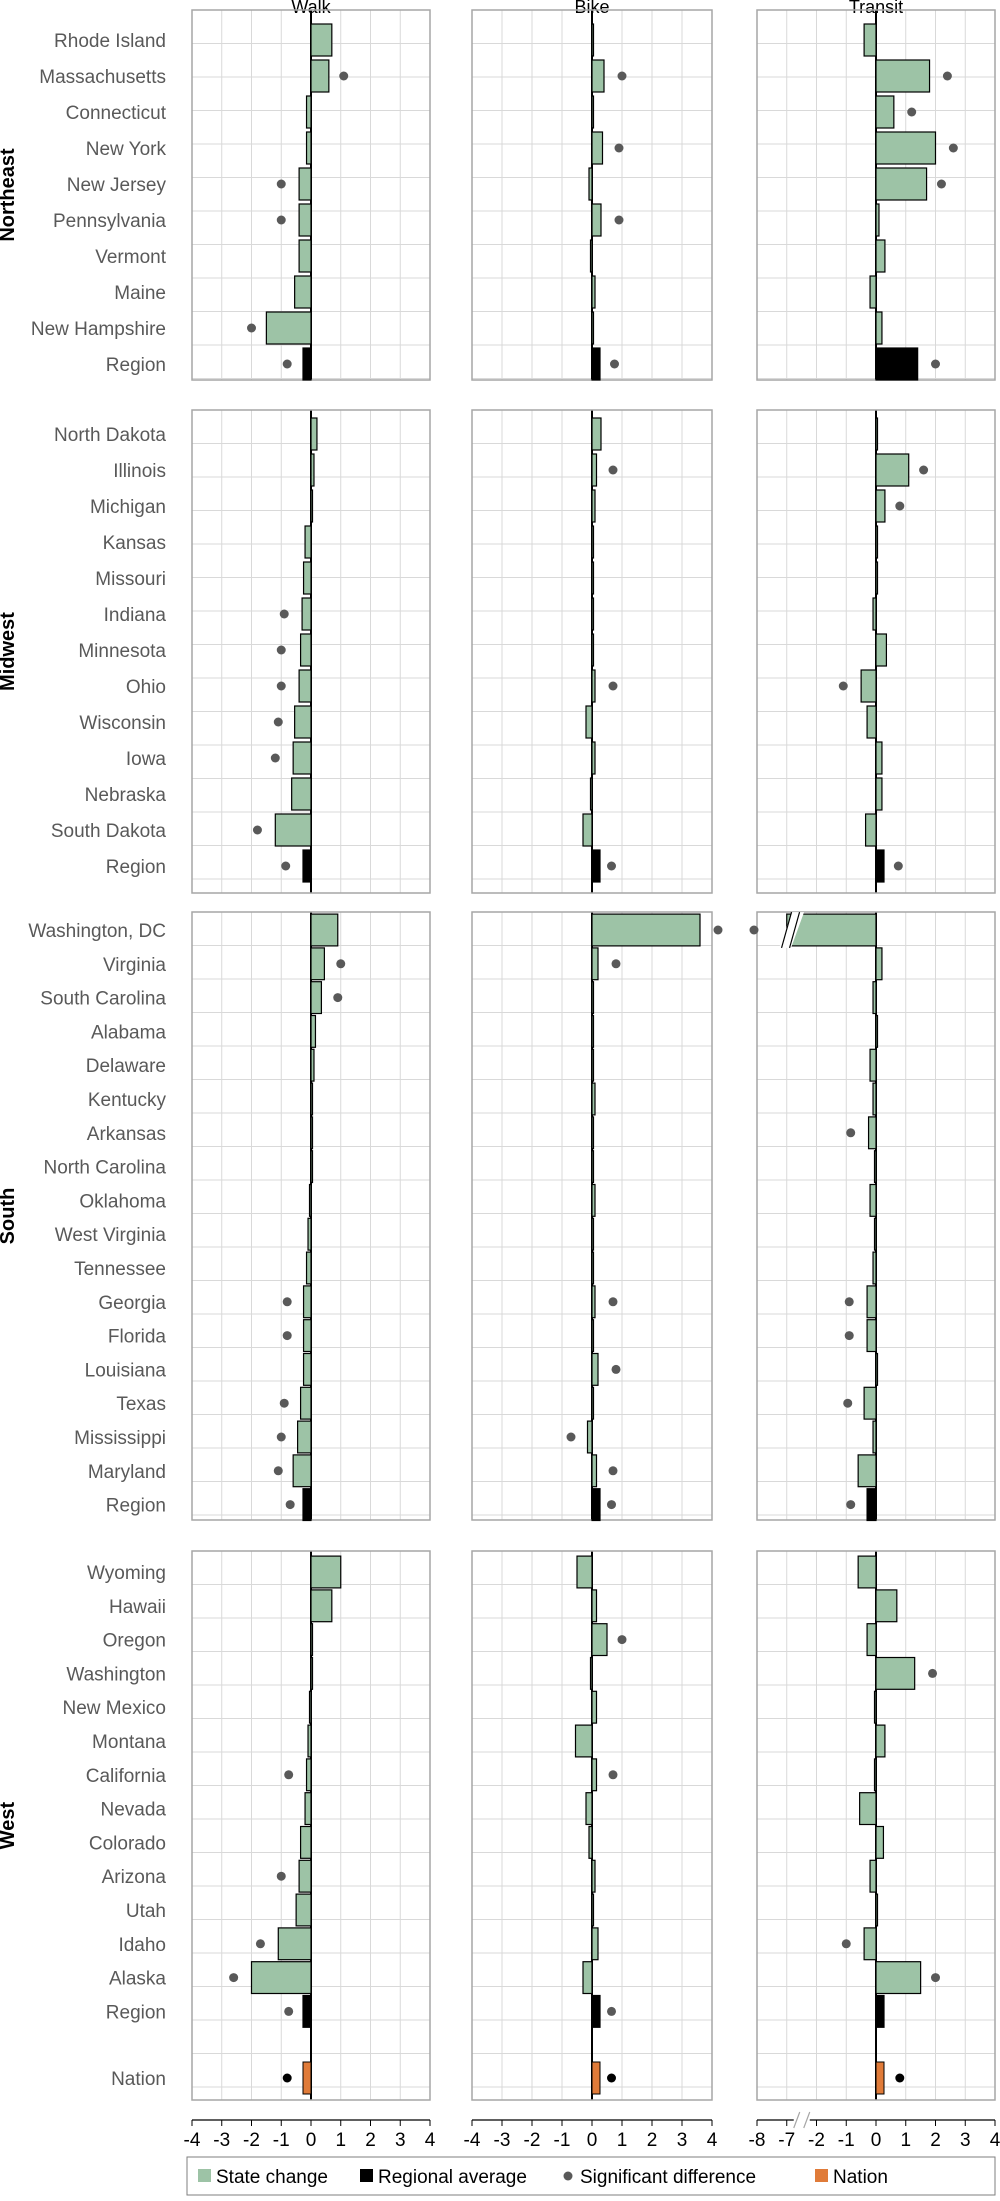  What do you see at coordinates (311, 2140) in the screenshot?
I see `x-tick-label-walk: 0` at bounding box center [311, 2140].